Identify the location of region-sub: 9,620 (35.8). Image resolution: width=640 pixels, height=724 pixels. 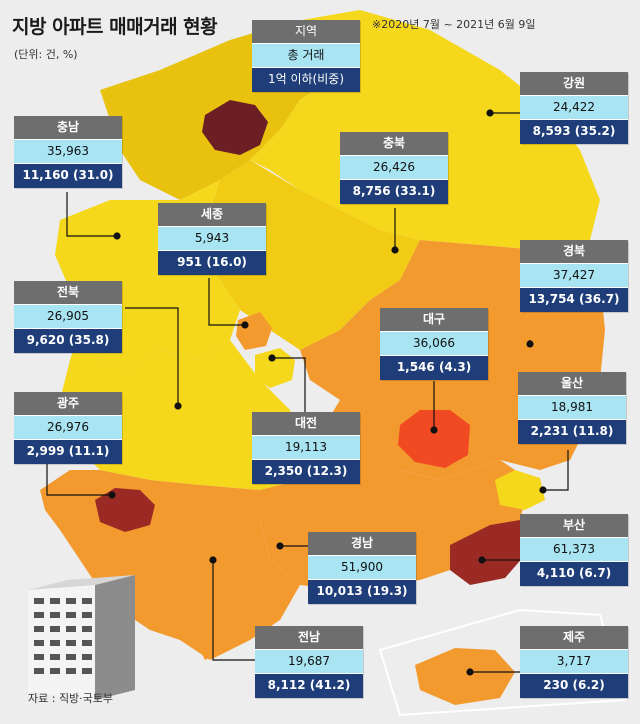
(68, 340).